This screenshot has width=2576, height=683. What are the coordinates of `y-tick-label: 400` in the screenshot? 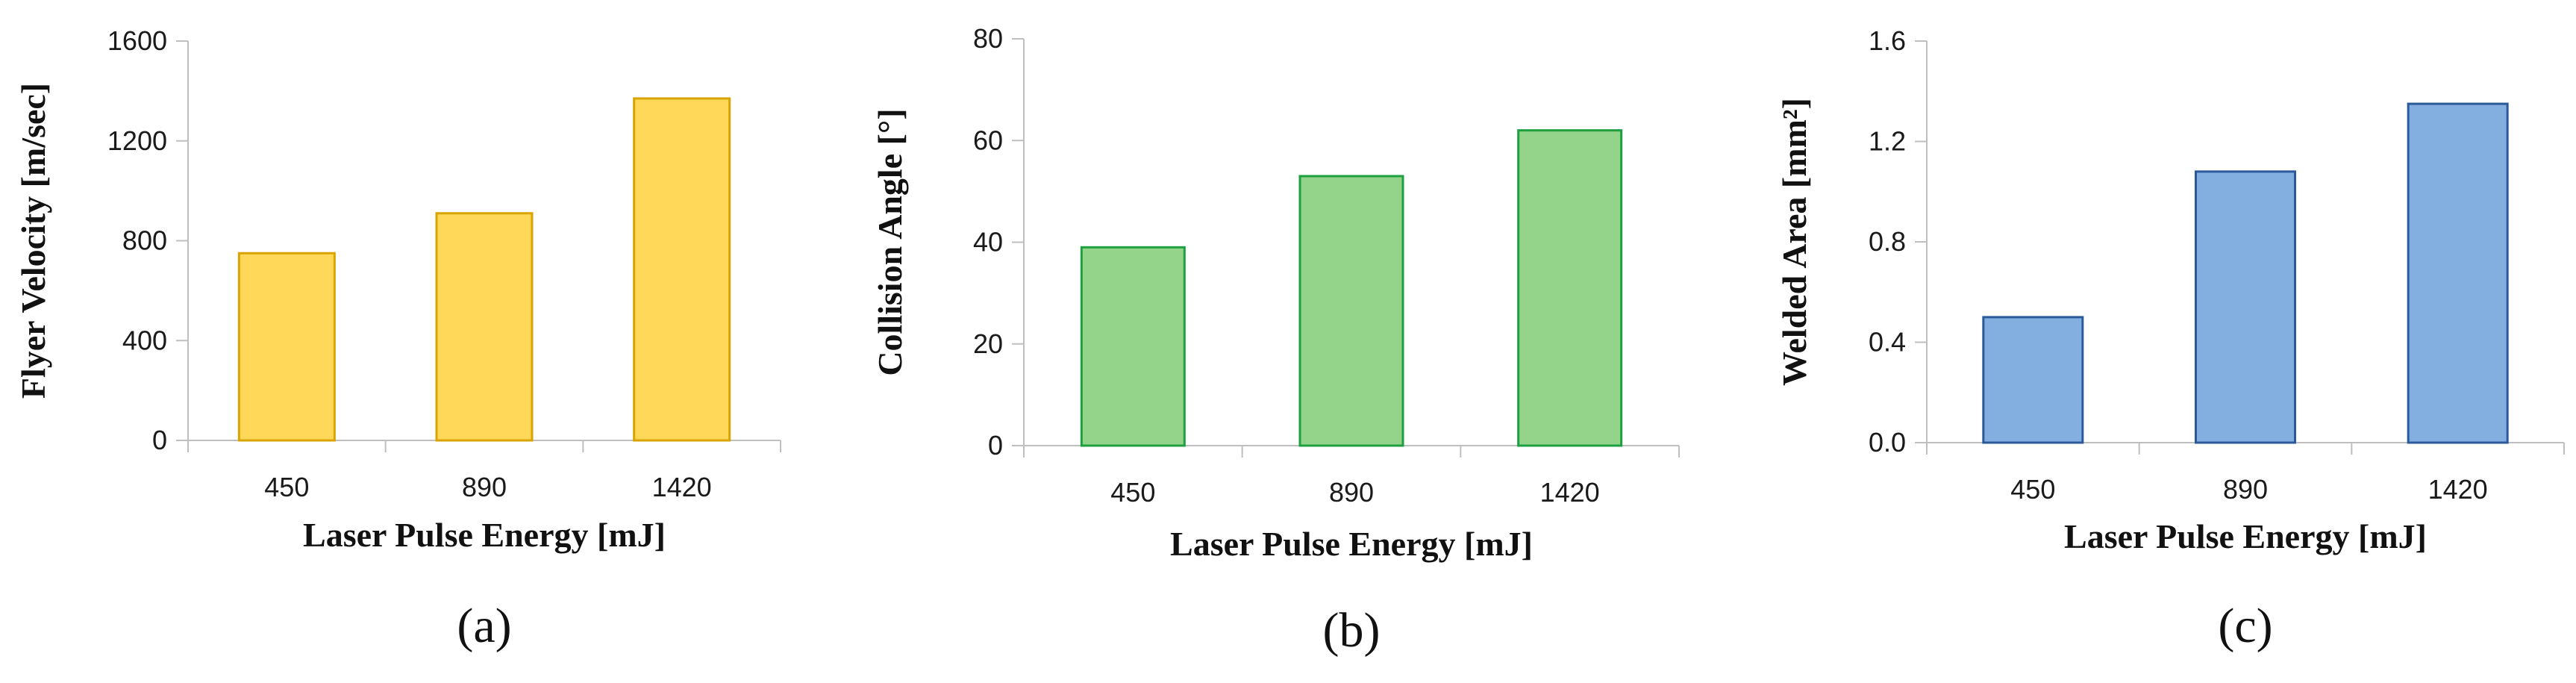 It's located at (144, 340).